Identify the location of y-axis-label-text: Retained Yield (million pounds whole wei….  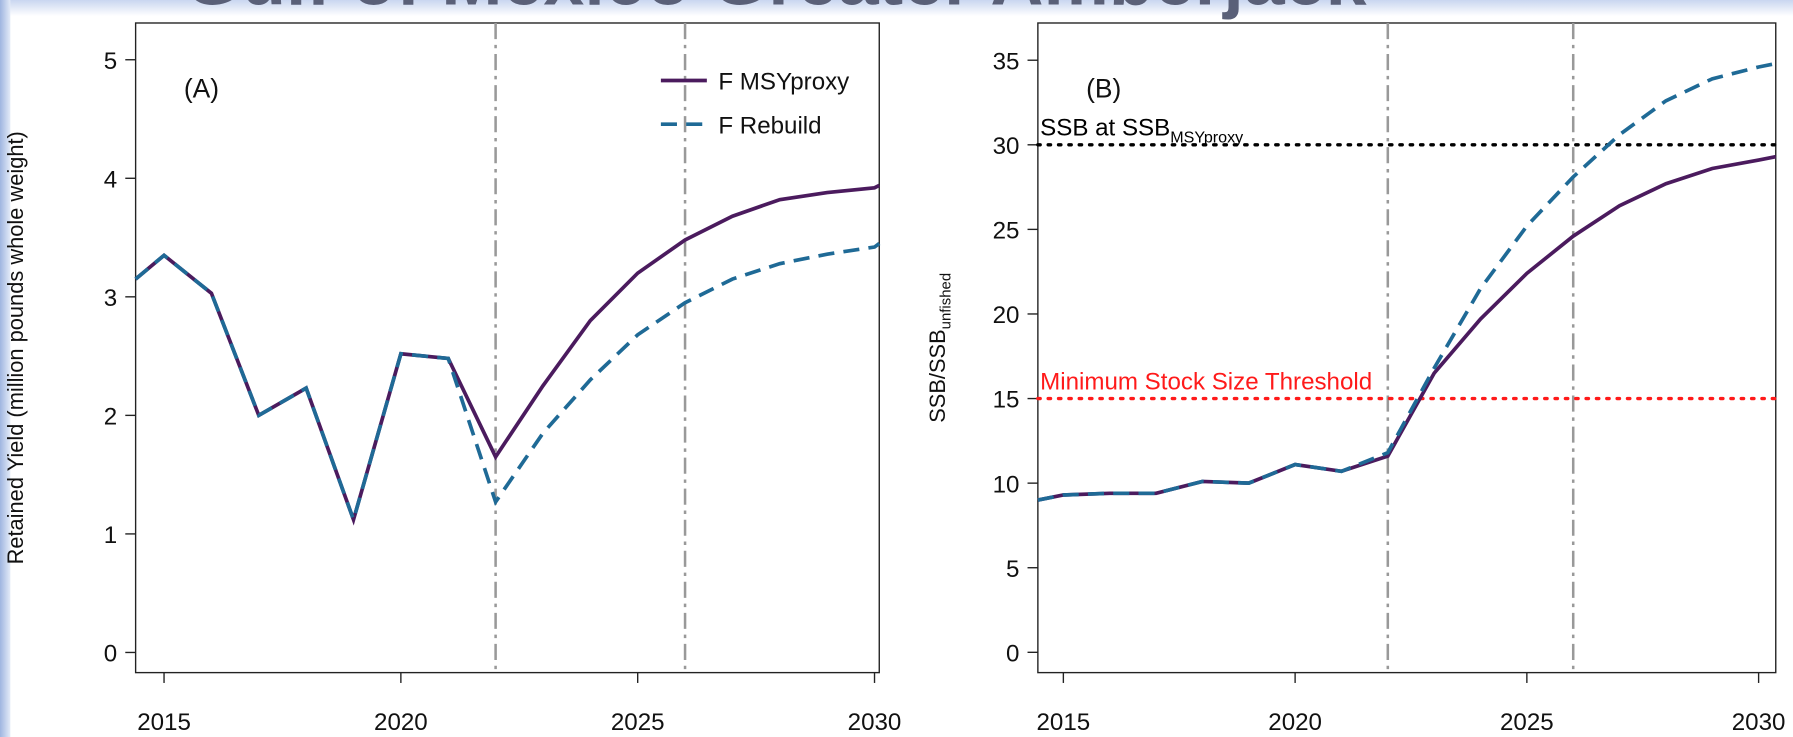
(15, 347).